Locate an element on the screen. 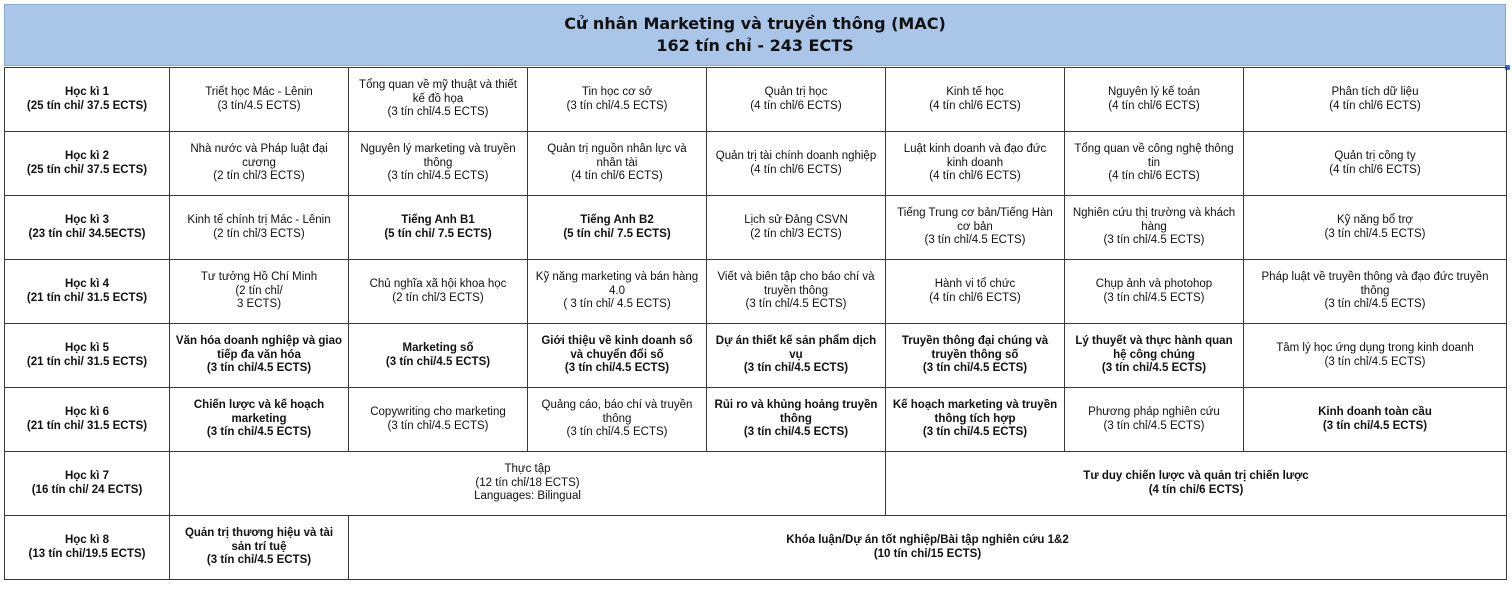  course-cell: Quản trị công ty (4 tín chỉ/6 ECTS) is located at coordinates (1375, 163).